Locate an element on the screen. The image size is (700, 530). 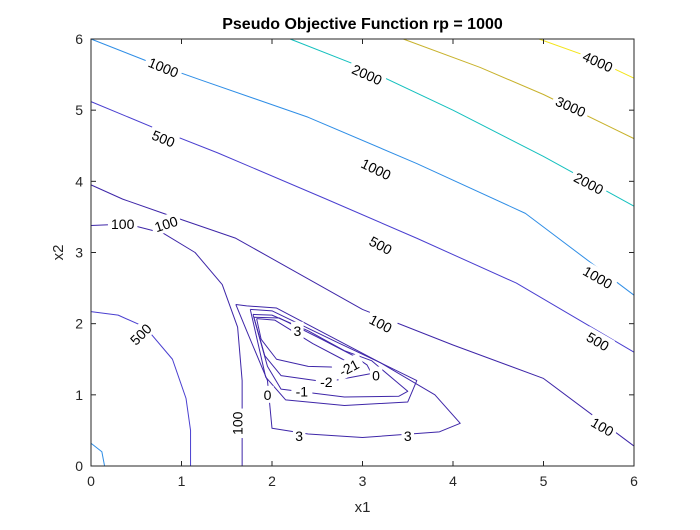
contour-label-23: 3 is located at coordinates (407, 436).